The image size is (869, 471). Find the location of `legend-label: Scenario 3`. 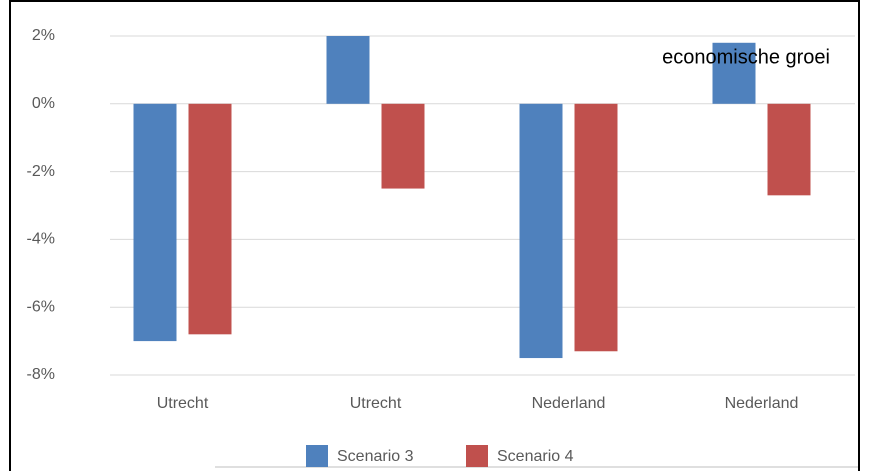

legend-label: Scenario 3 is located at coordinates (375, 456).